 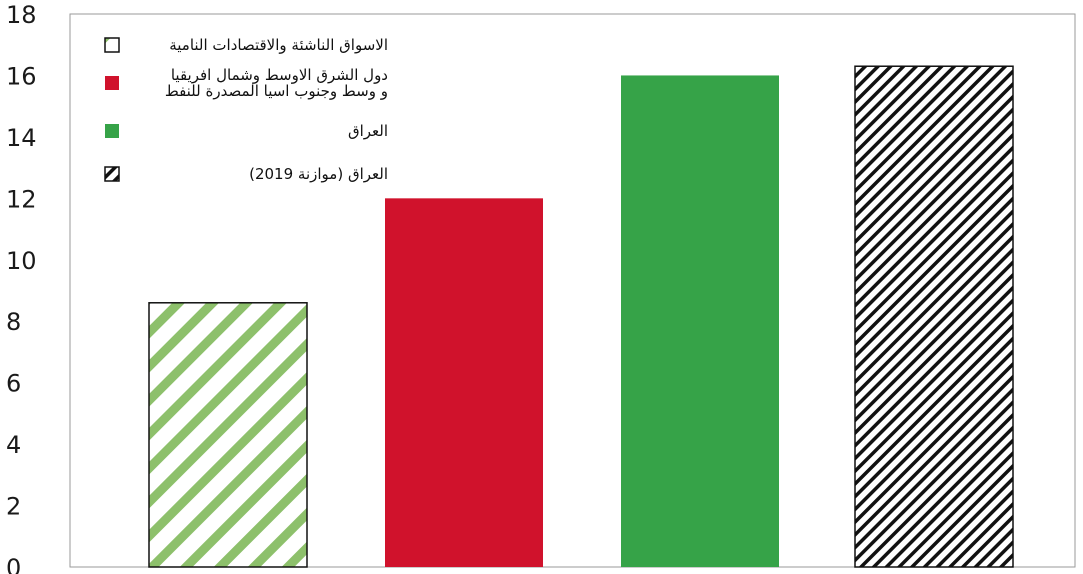 I want to click on legend-label-2: و وسط وجنوب اسيا المصدرة للنفط, so click(x=276, y=91).